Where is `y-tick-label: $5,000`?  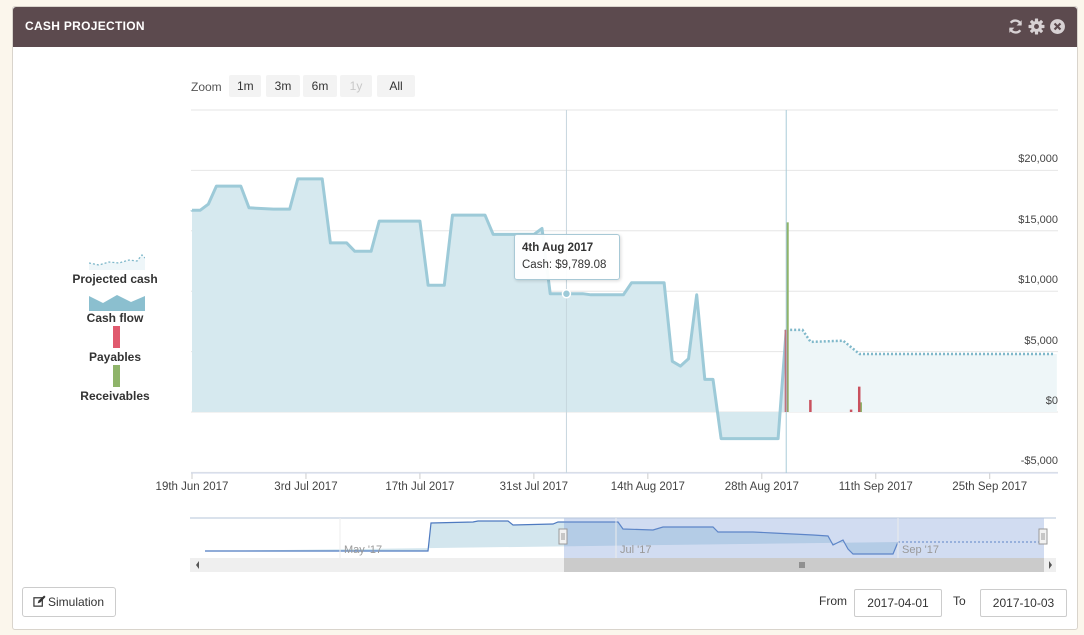
y-tick-label: $5,000 is located at coordinates (1041, 340).